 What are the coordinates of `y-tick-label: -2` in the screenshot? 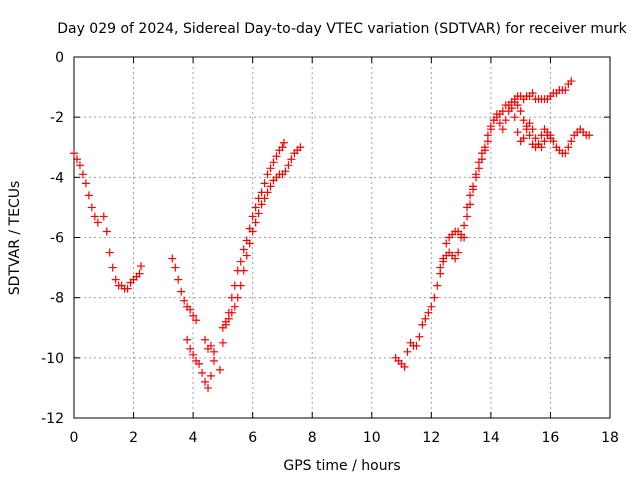 It's located at (57, 118).